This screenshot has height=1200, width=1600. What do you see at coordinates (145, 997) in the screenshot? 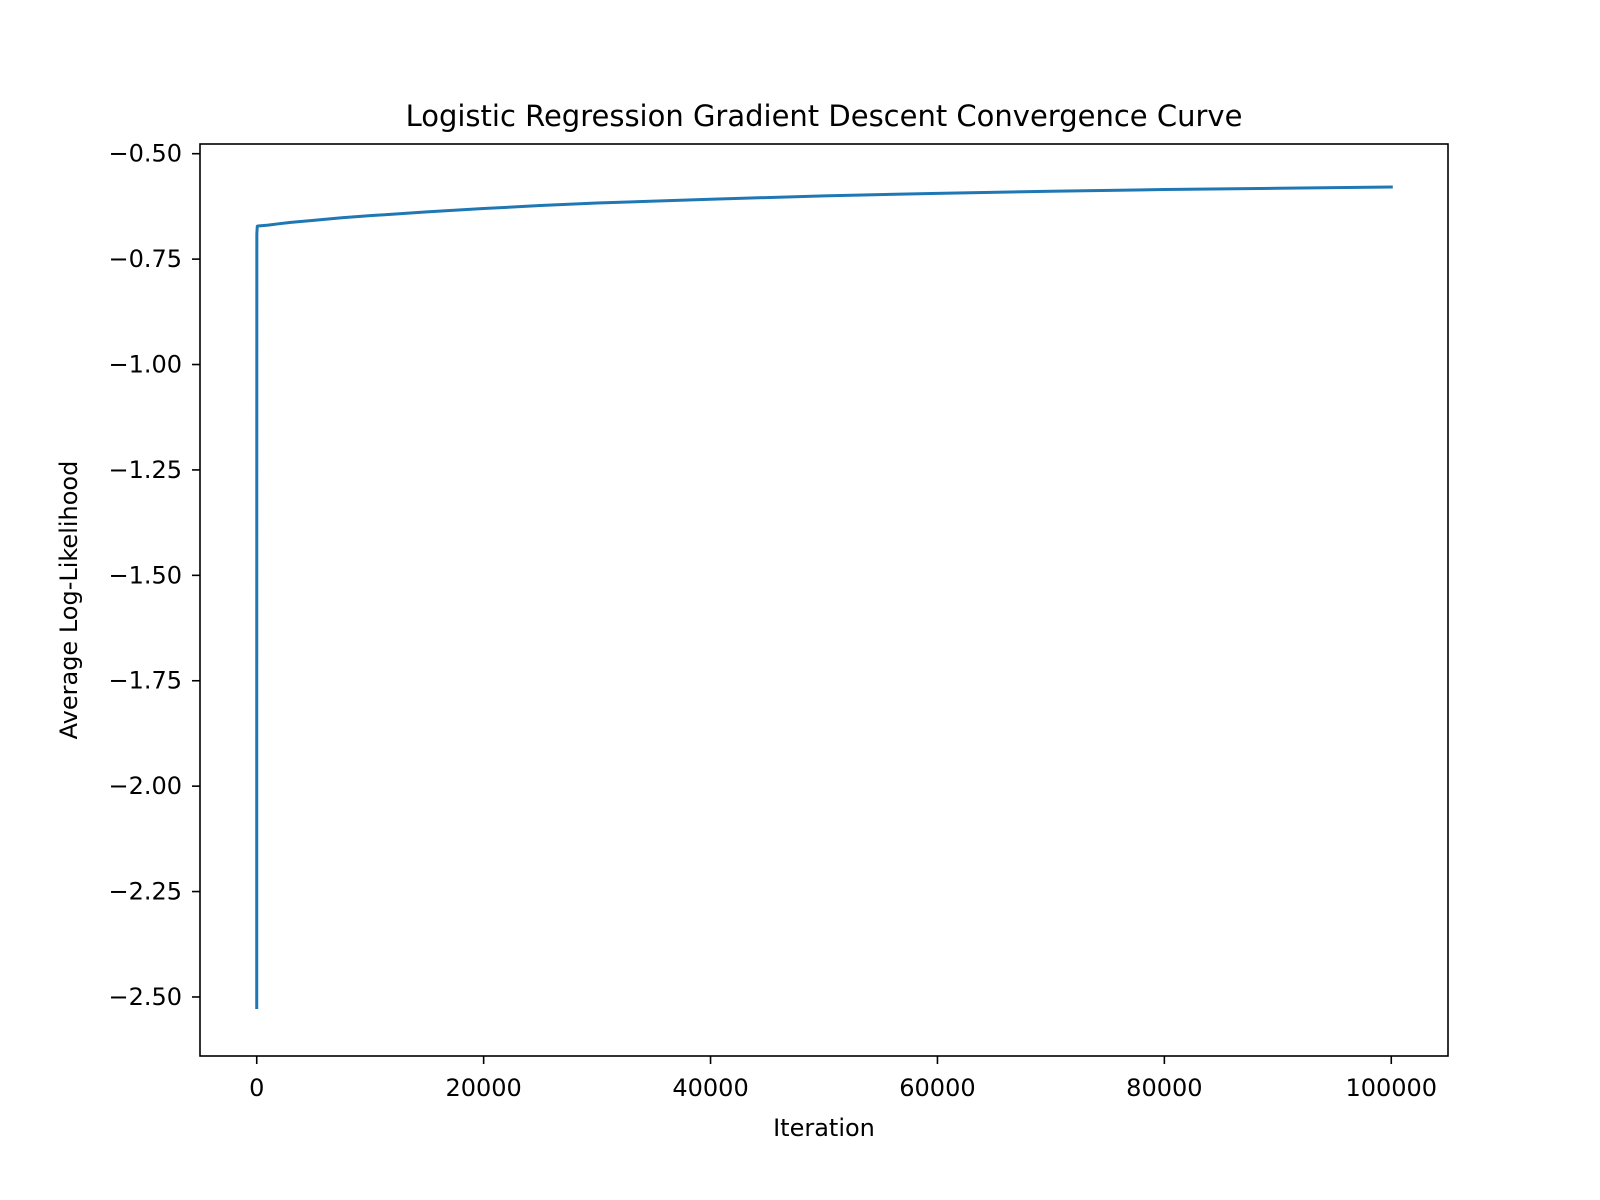
I see `y-tick-label: −2.50` at bounding box center [145, 997].